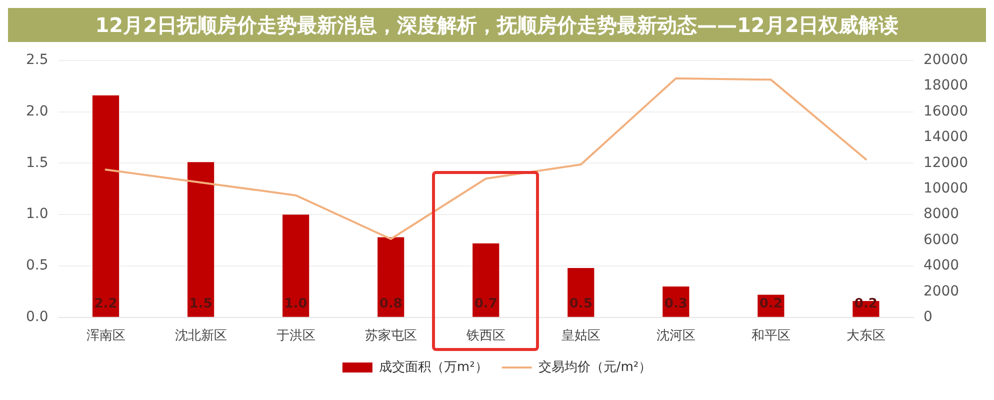  I want to click on x-tick-label: 皇姑区, so click(580, 336).